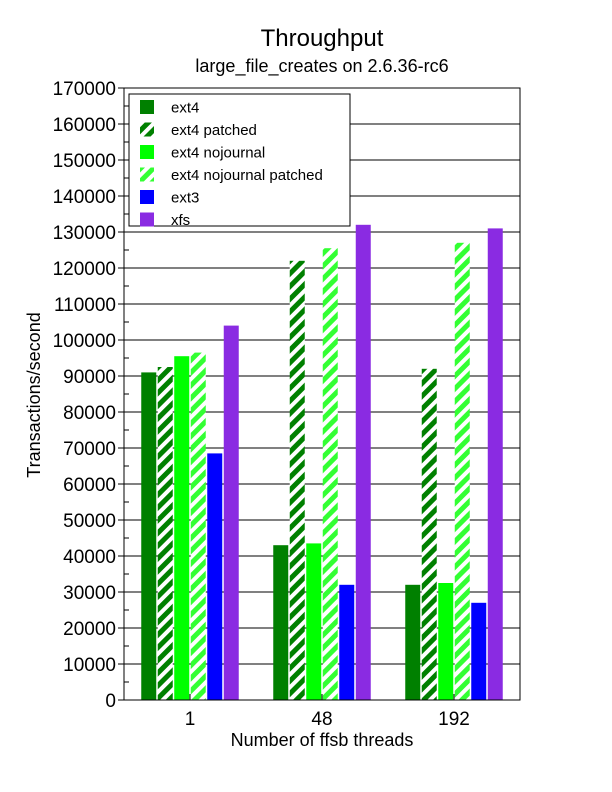 Image resolution: width=612 pixels, height=792 pixels. What do you see at coordinates (454, 719) in the screenshot?
I see `x-tick-label: 192` at bounding box center [454, 719].